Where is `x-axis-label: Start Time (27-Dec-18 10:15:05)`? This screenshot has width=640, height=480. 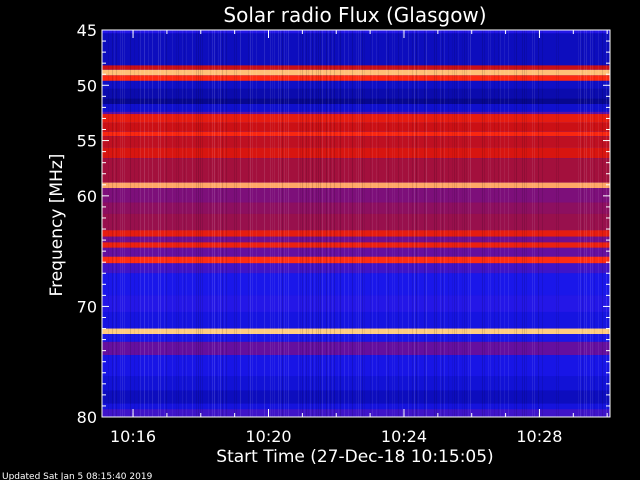 x-axis-label: Start Time (27-Dec-18 10:15:05) is located at coordinates (354, 457).